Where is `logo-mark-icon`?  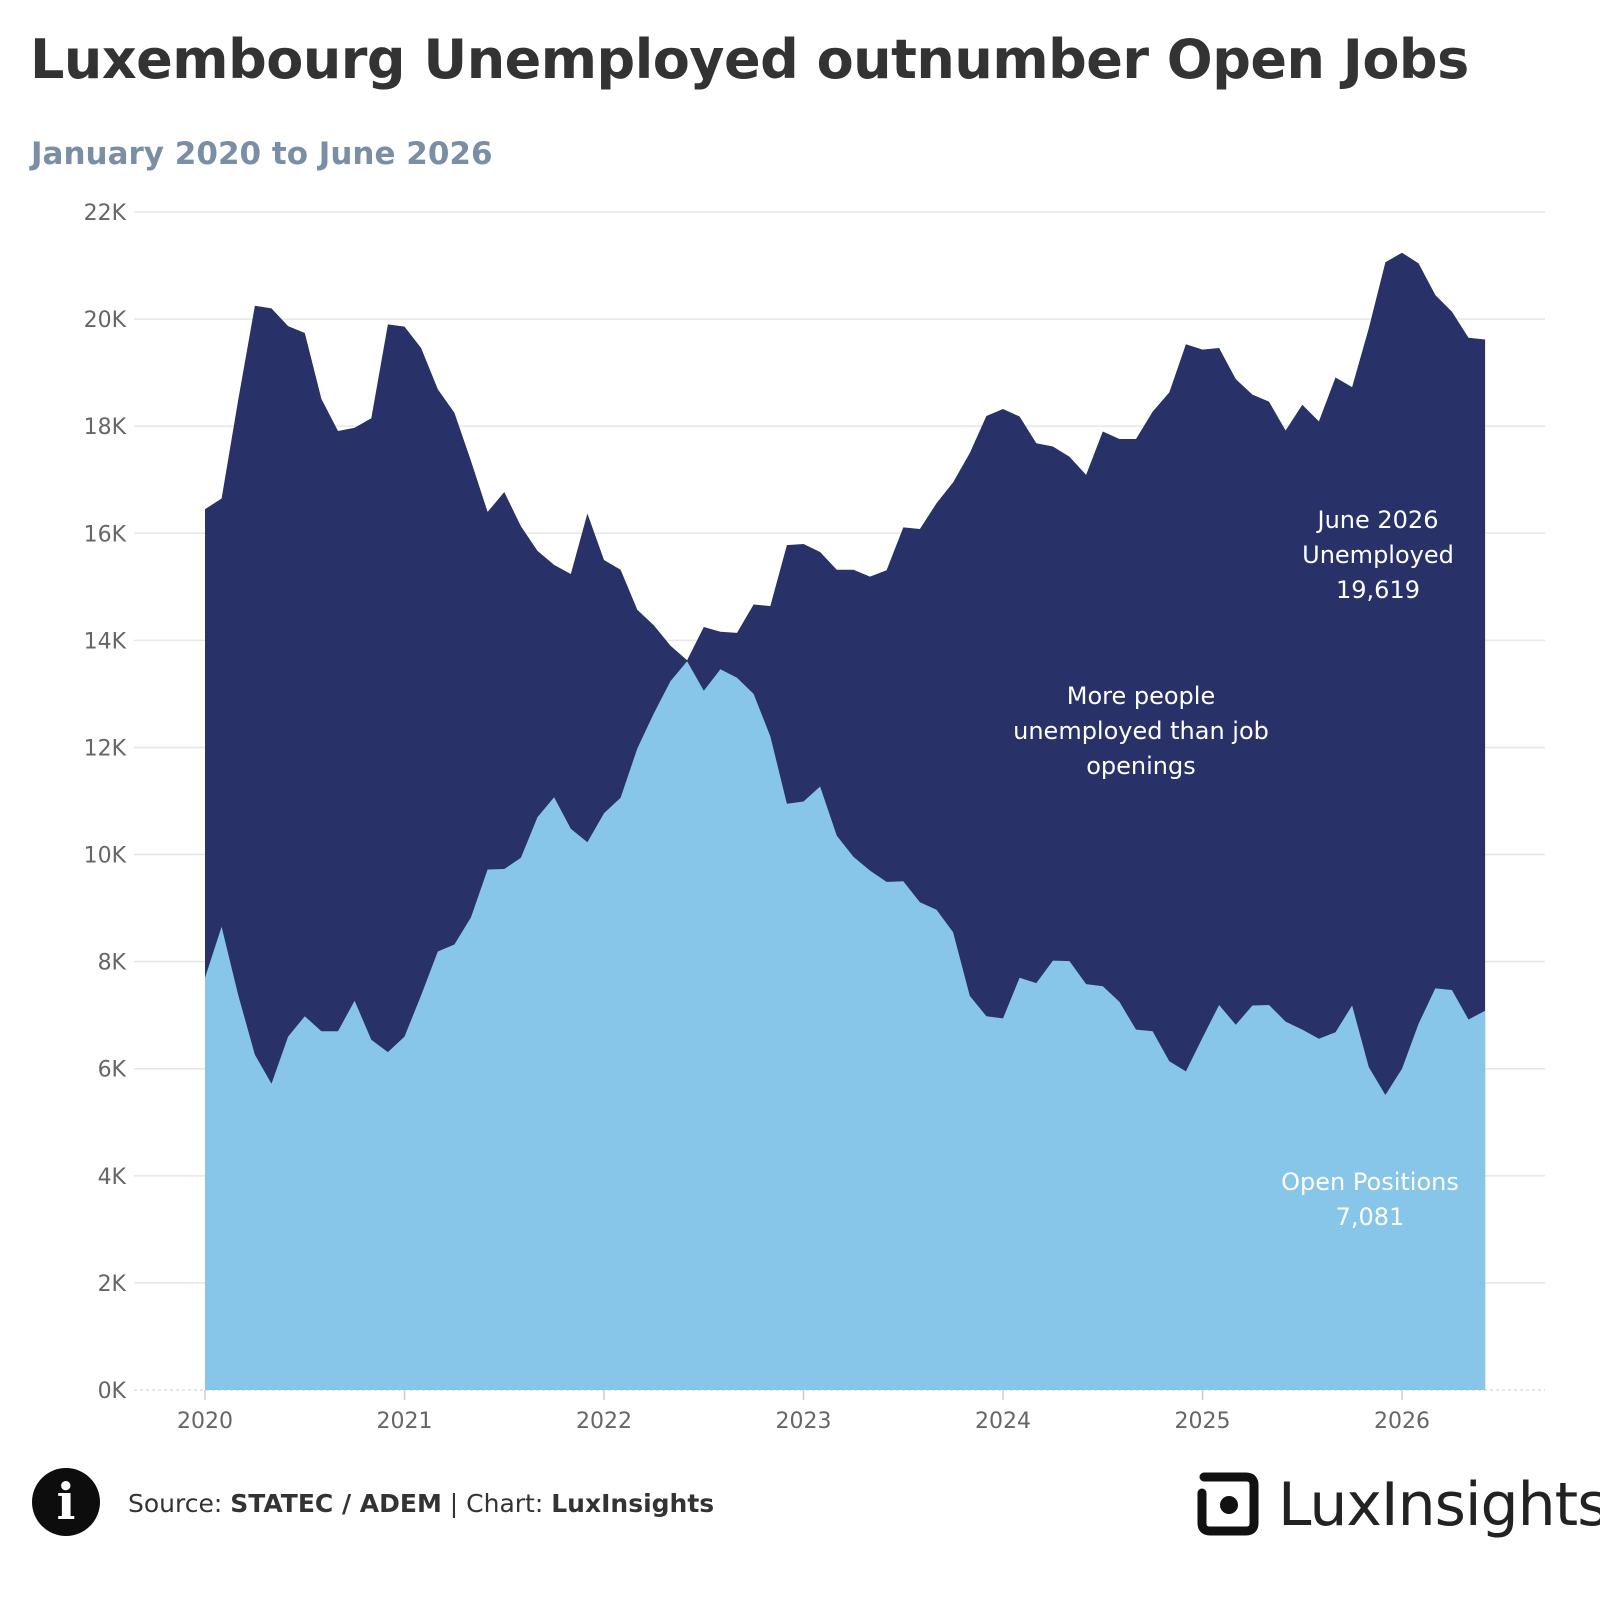 logo-mark-icon is located at coordinates (1228, 1504).